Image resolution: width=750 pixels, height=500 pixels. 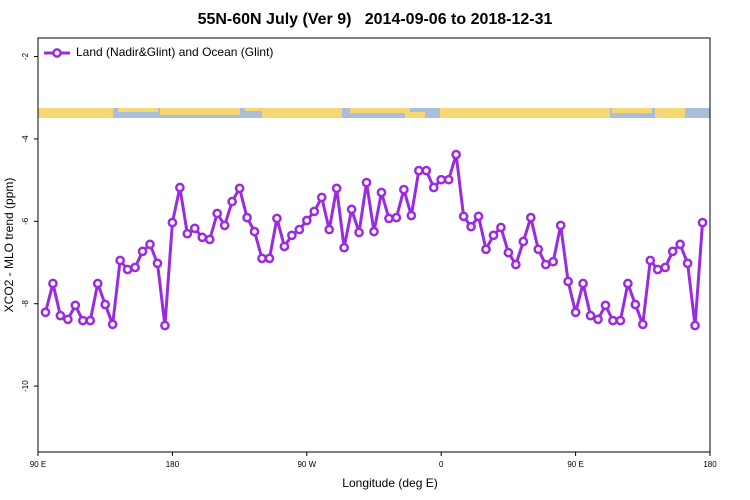 I want to click on y-tick-label: -4, so click(x=25, y=139).